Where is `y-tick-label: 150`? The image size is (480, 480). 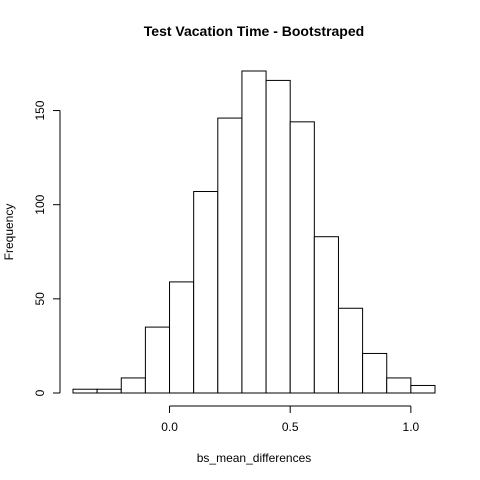 y-tick-label: 150 is located at coordinates (40, 110).